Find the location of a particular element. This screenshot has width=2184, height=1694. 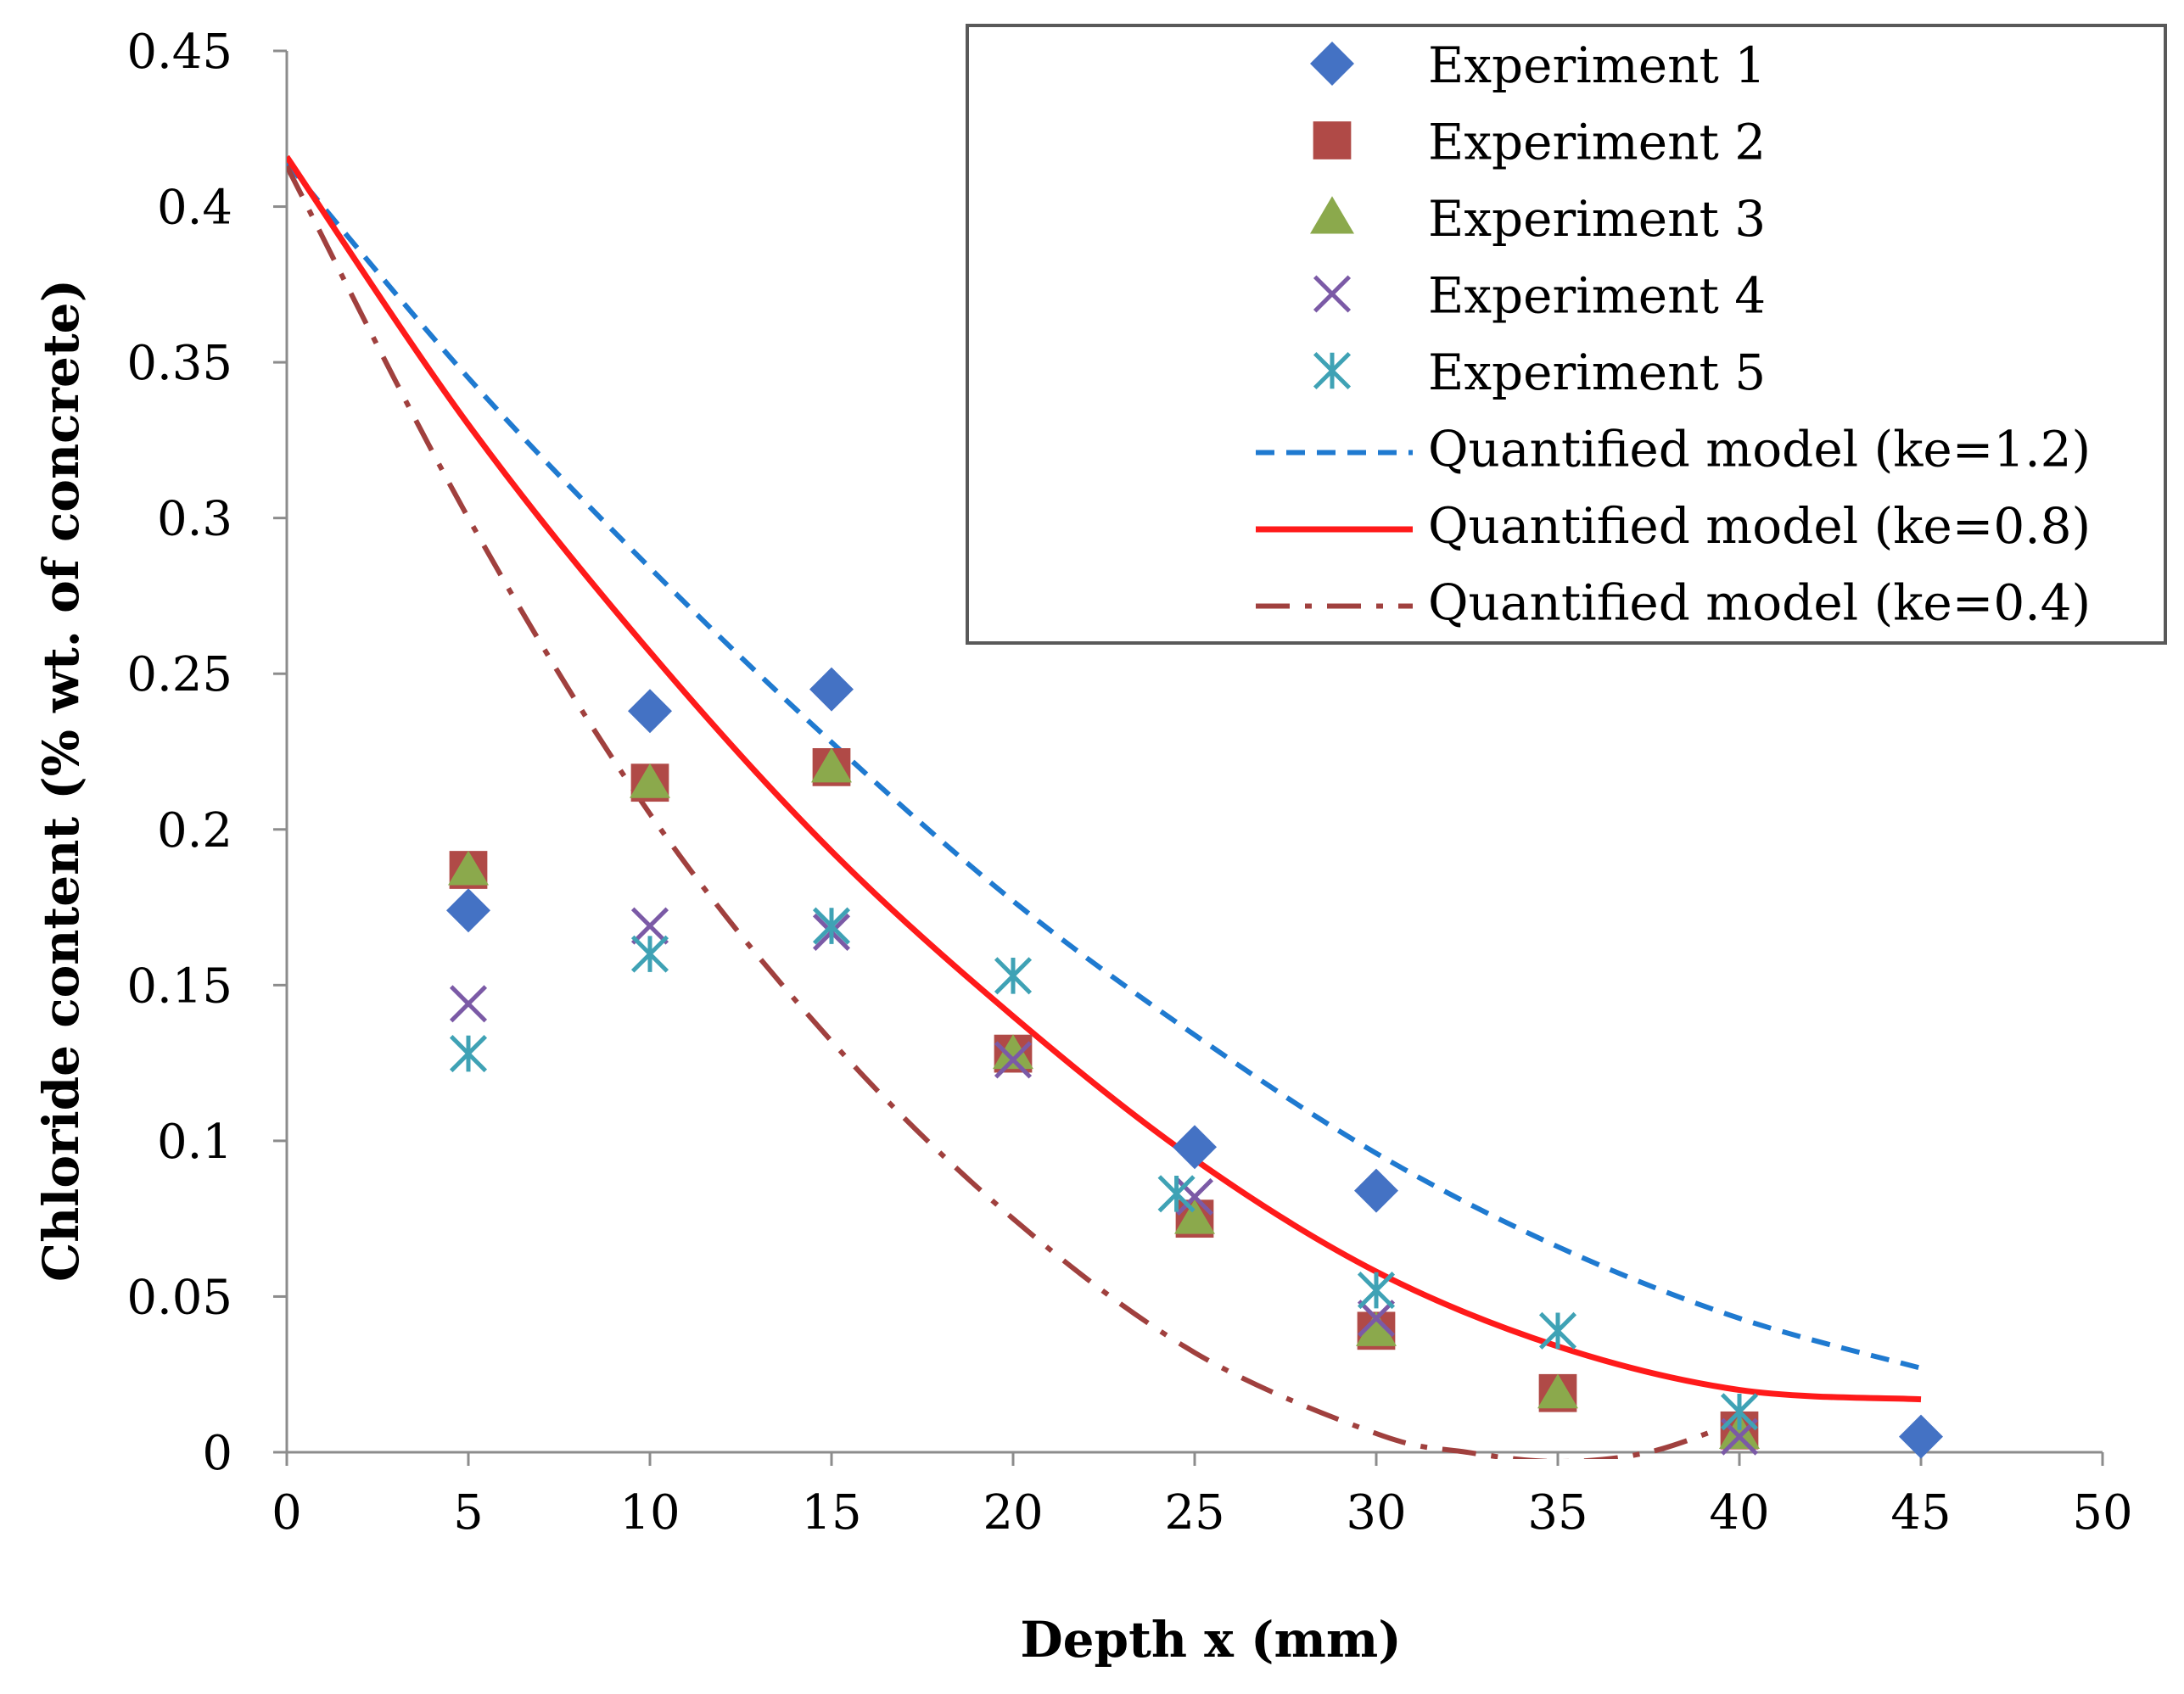

legend-item: Experiment 1 is located at coordinates (1538, 65).